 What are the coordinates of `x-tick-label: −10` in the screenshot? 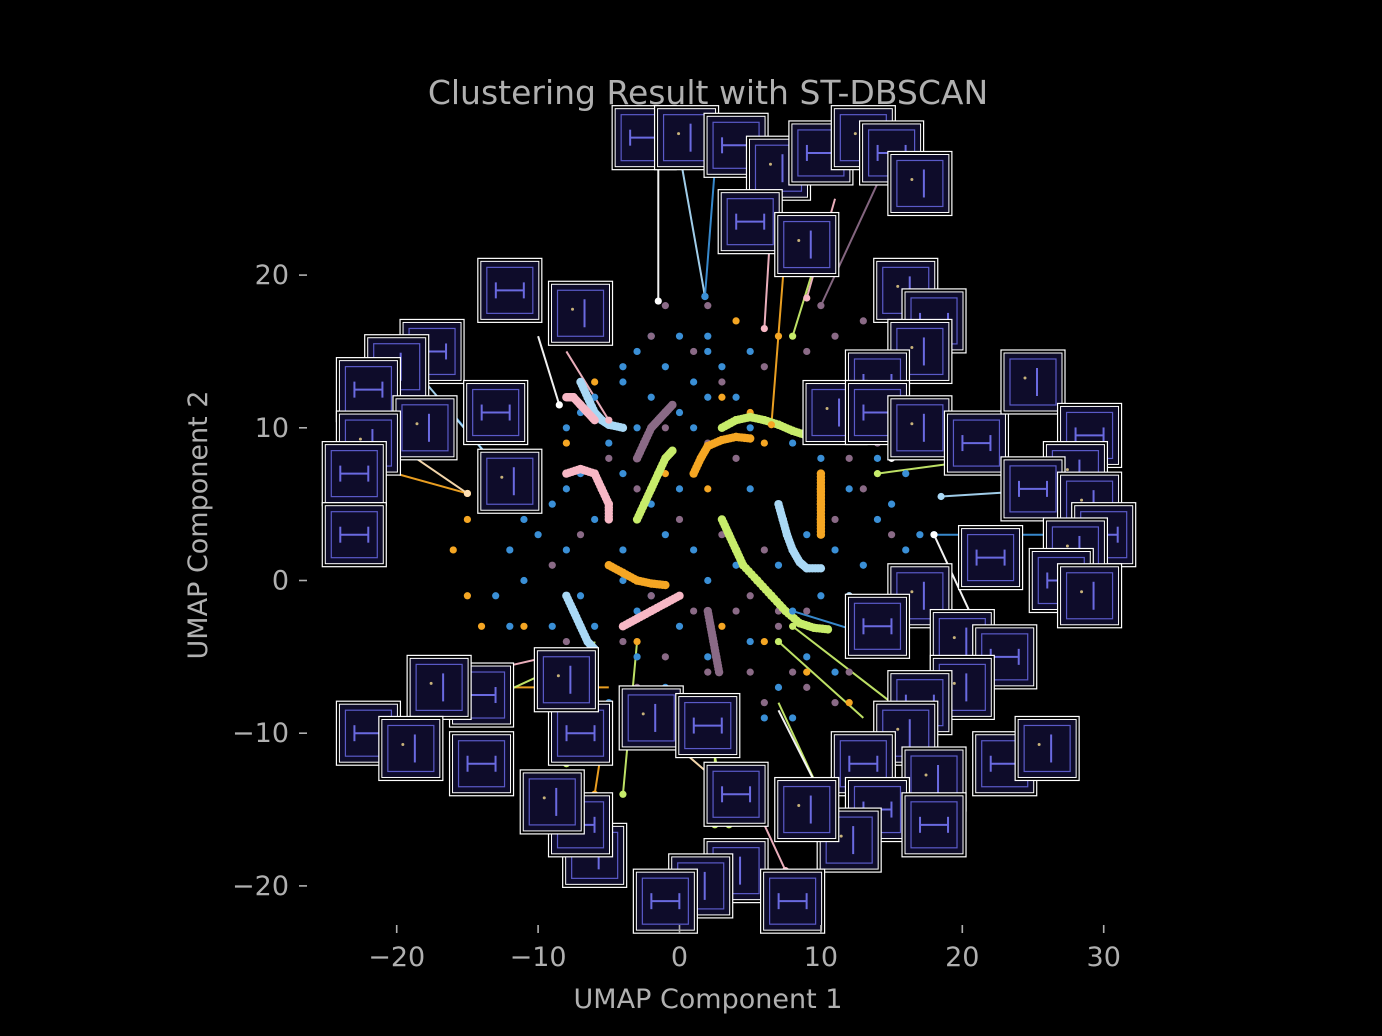 It's located at (538, 957).